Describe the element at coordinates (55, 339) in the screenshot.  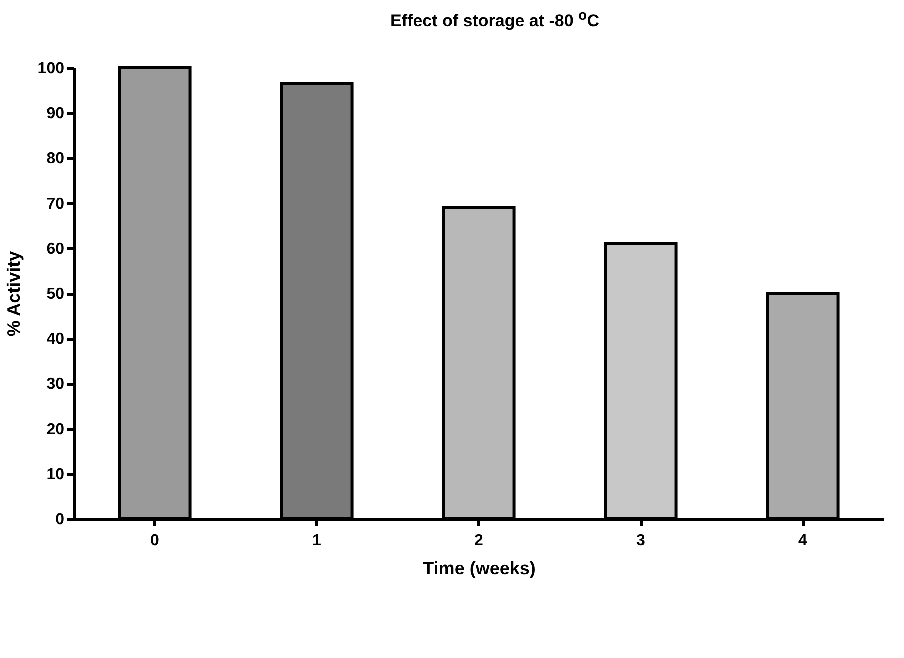
I see `y-tick-label: 40` at that location.